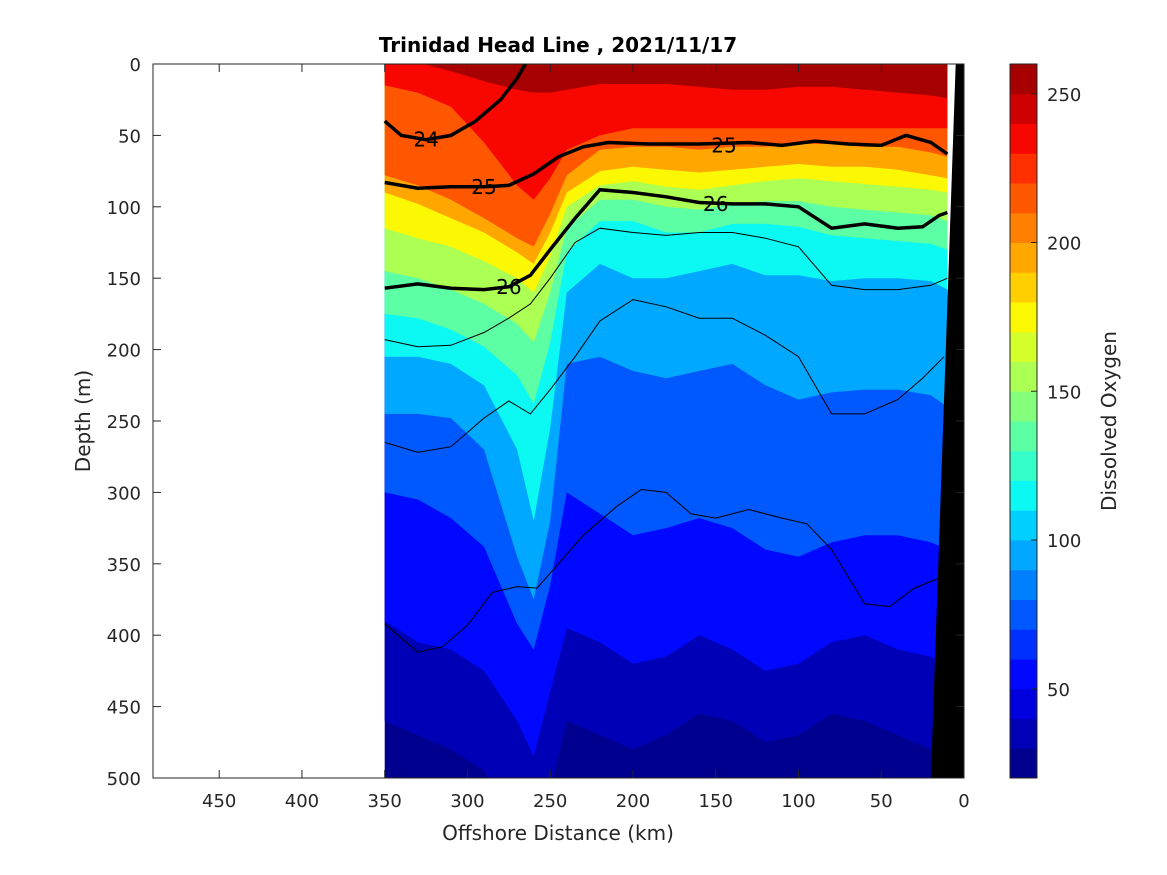 Image resolution: width=1167 pixels, height=875 pixels. I want to click on colorbar-tick-label: 100, so click(1064, 541).